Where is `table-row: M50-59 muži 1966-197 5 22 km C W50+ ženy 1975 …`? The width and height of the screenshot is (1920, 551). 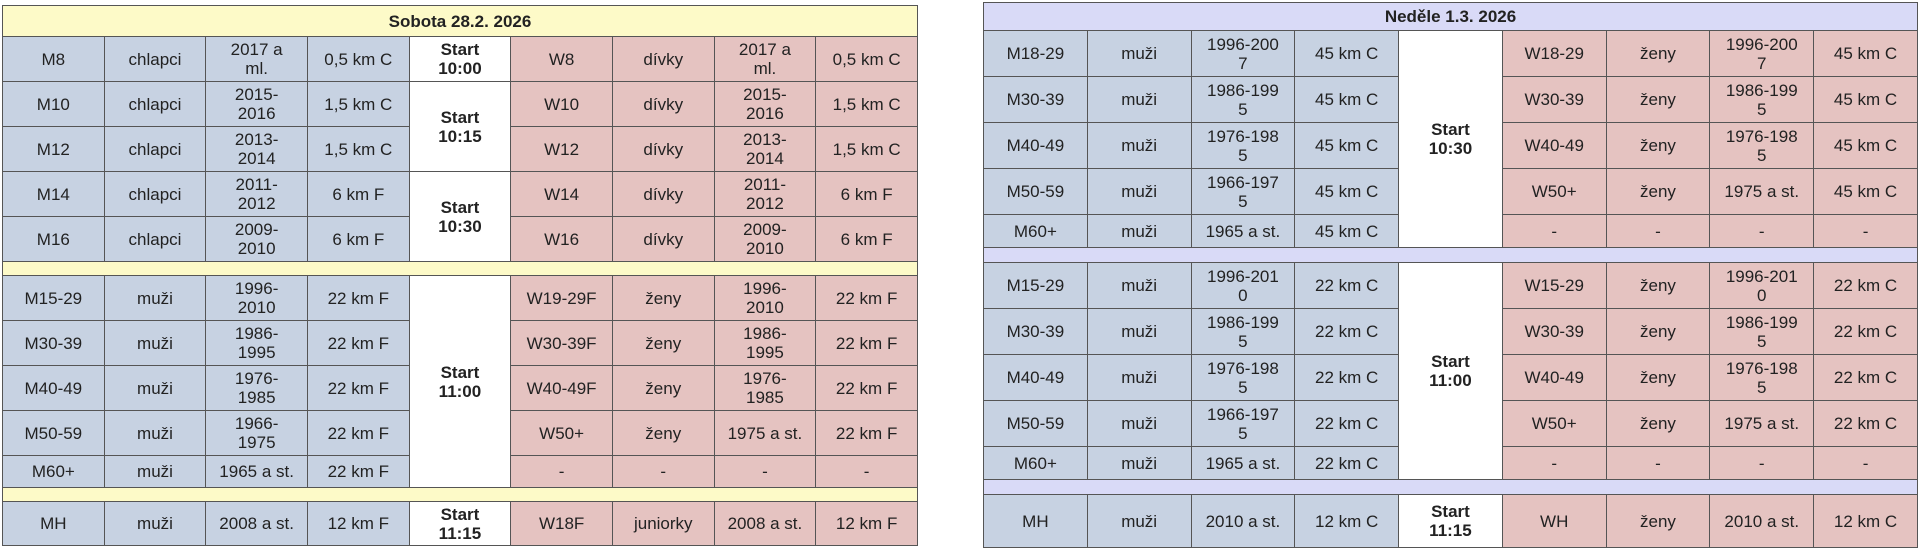
table-row: M50-59 muži 1966-197 5 22 km C W50+ ženy 1975 … is located at coordinates (1450, 423).